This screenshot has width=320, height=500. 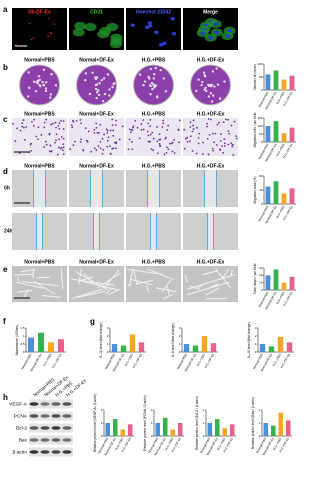 What do you see at coordinates (153, 29) in the screenshot?
I see `fluorescence-image` at bounding box center [153, 29].